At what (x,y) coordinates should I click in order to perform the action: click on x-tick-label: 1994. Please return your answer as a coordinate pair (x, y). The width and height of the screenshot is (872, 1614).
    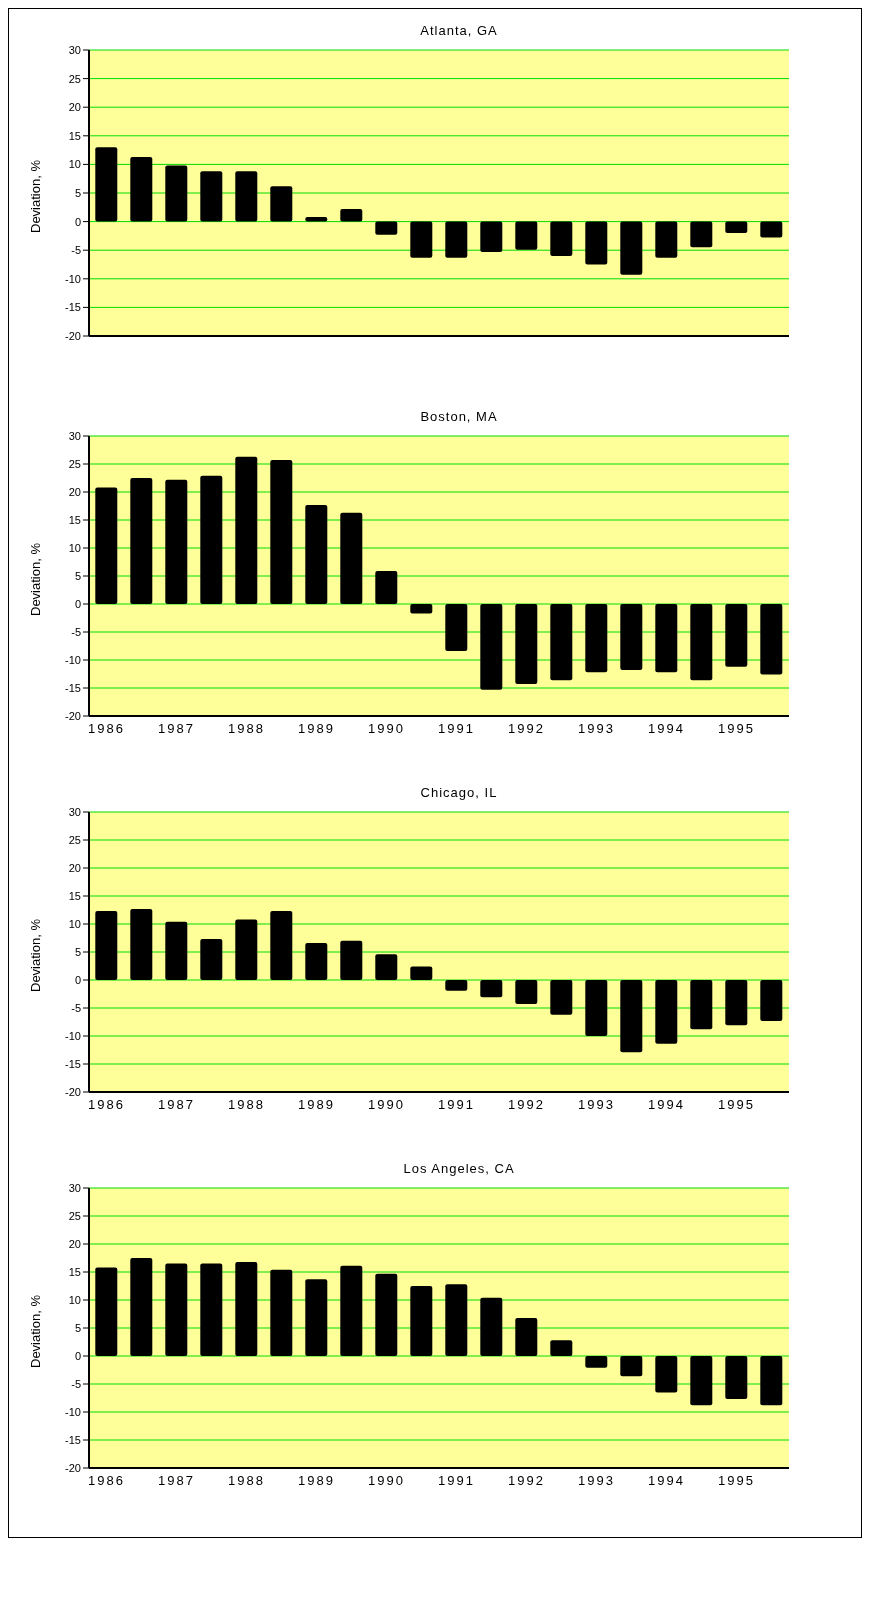
    Looking at the image, I should click on (666, 1105).